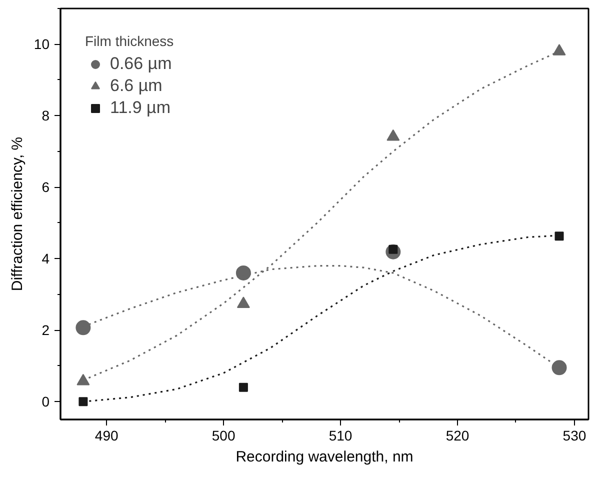  Describe the element at coordinates (141, 64) in the screenshot. I see `legend-label: 0.66 µm` at that location.